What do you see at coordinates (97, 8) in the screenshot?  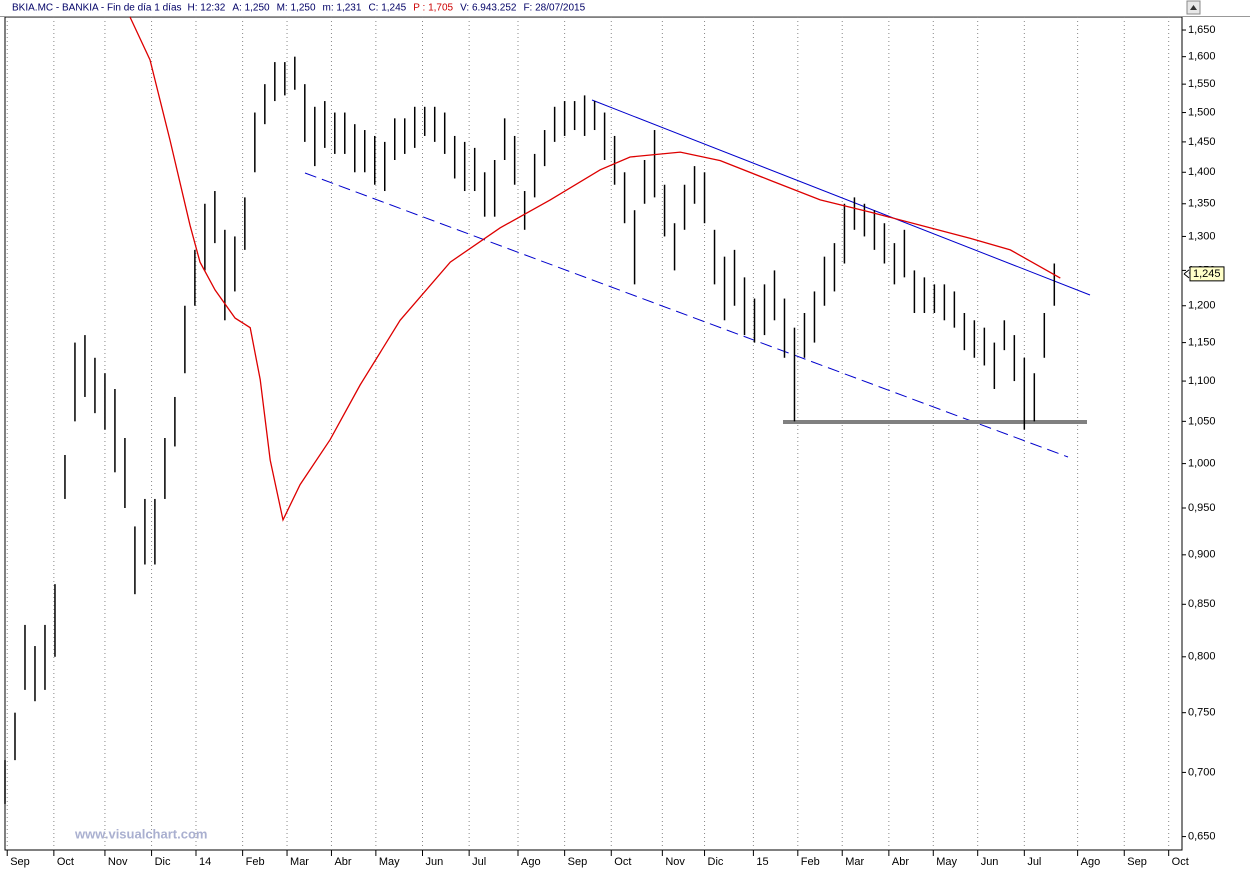 I see `header-item: BKIA.MC - BANKIA - Fin de día 1 días` at bounding box center [97, 8].